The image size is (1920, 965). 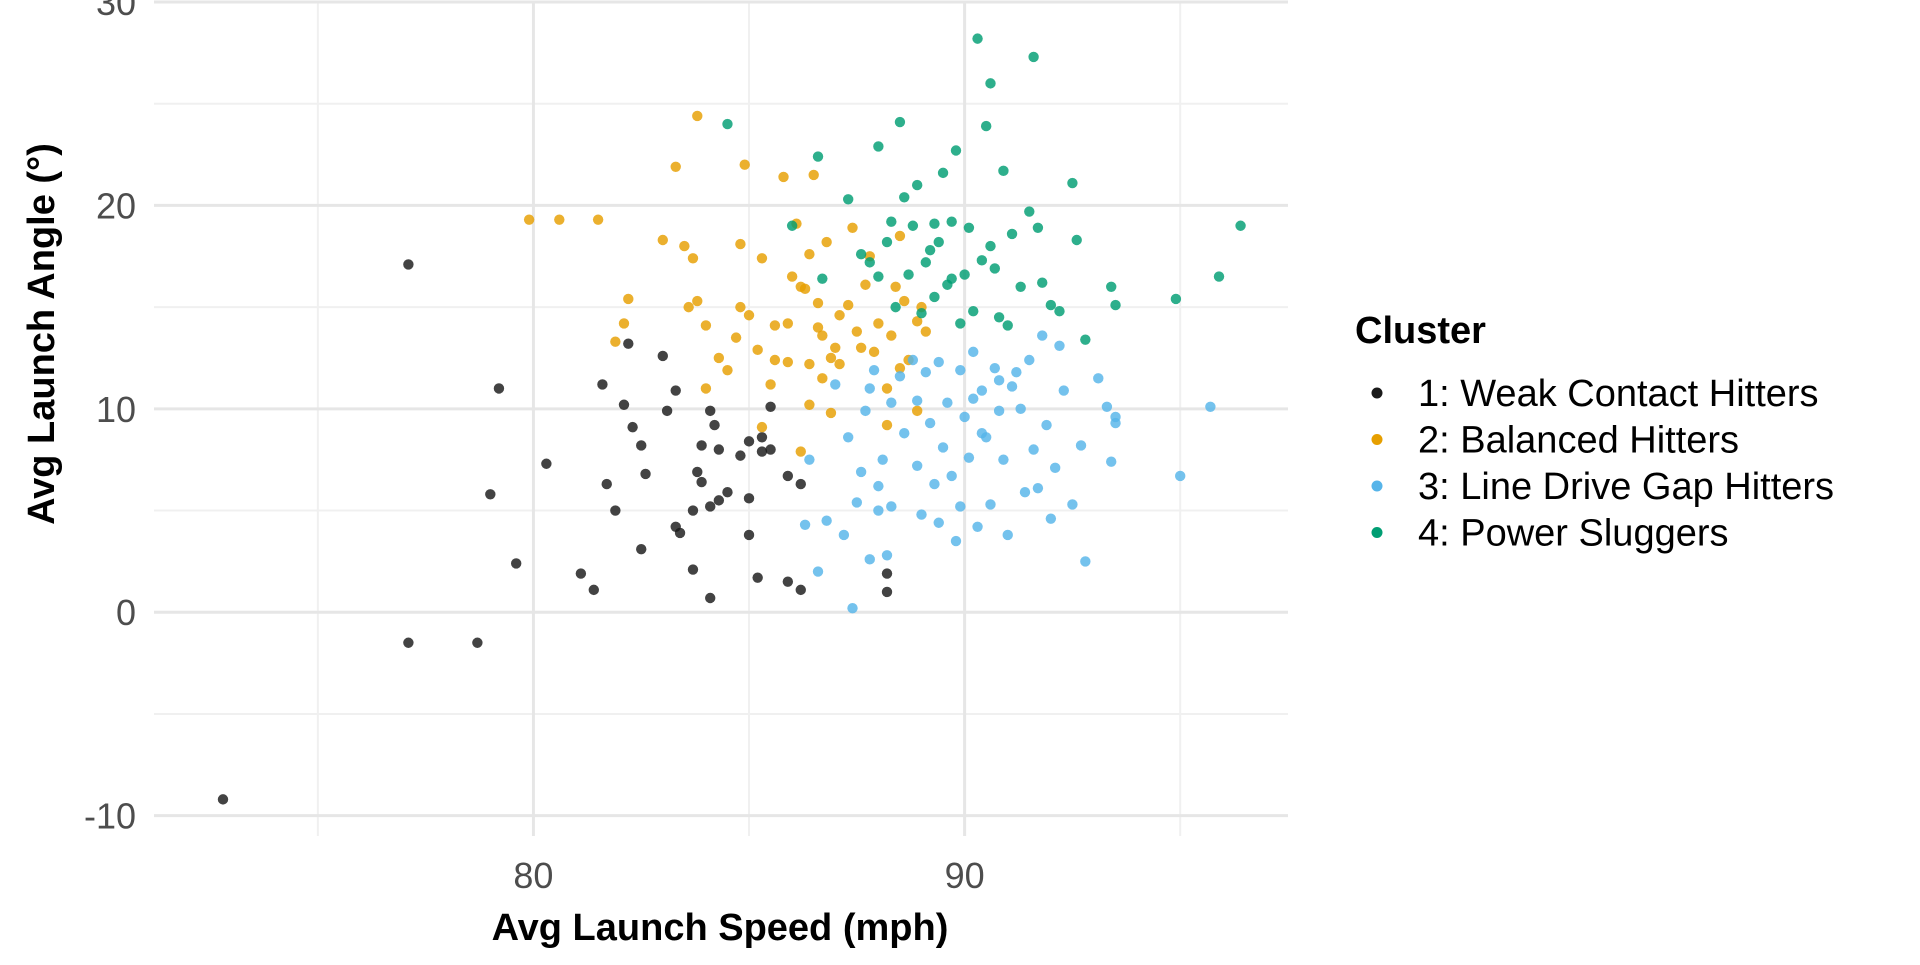 What do you see at coordinates (1377, 532) in the screenshot?
I see `legend-key` at bounding box center [1377, 532].